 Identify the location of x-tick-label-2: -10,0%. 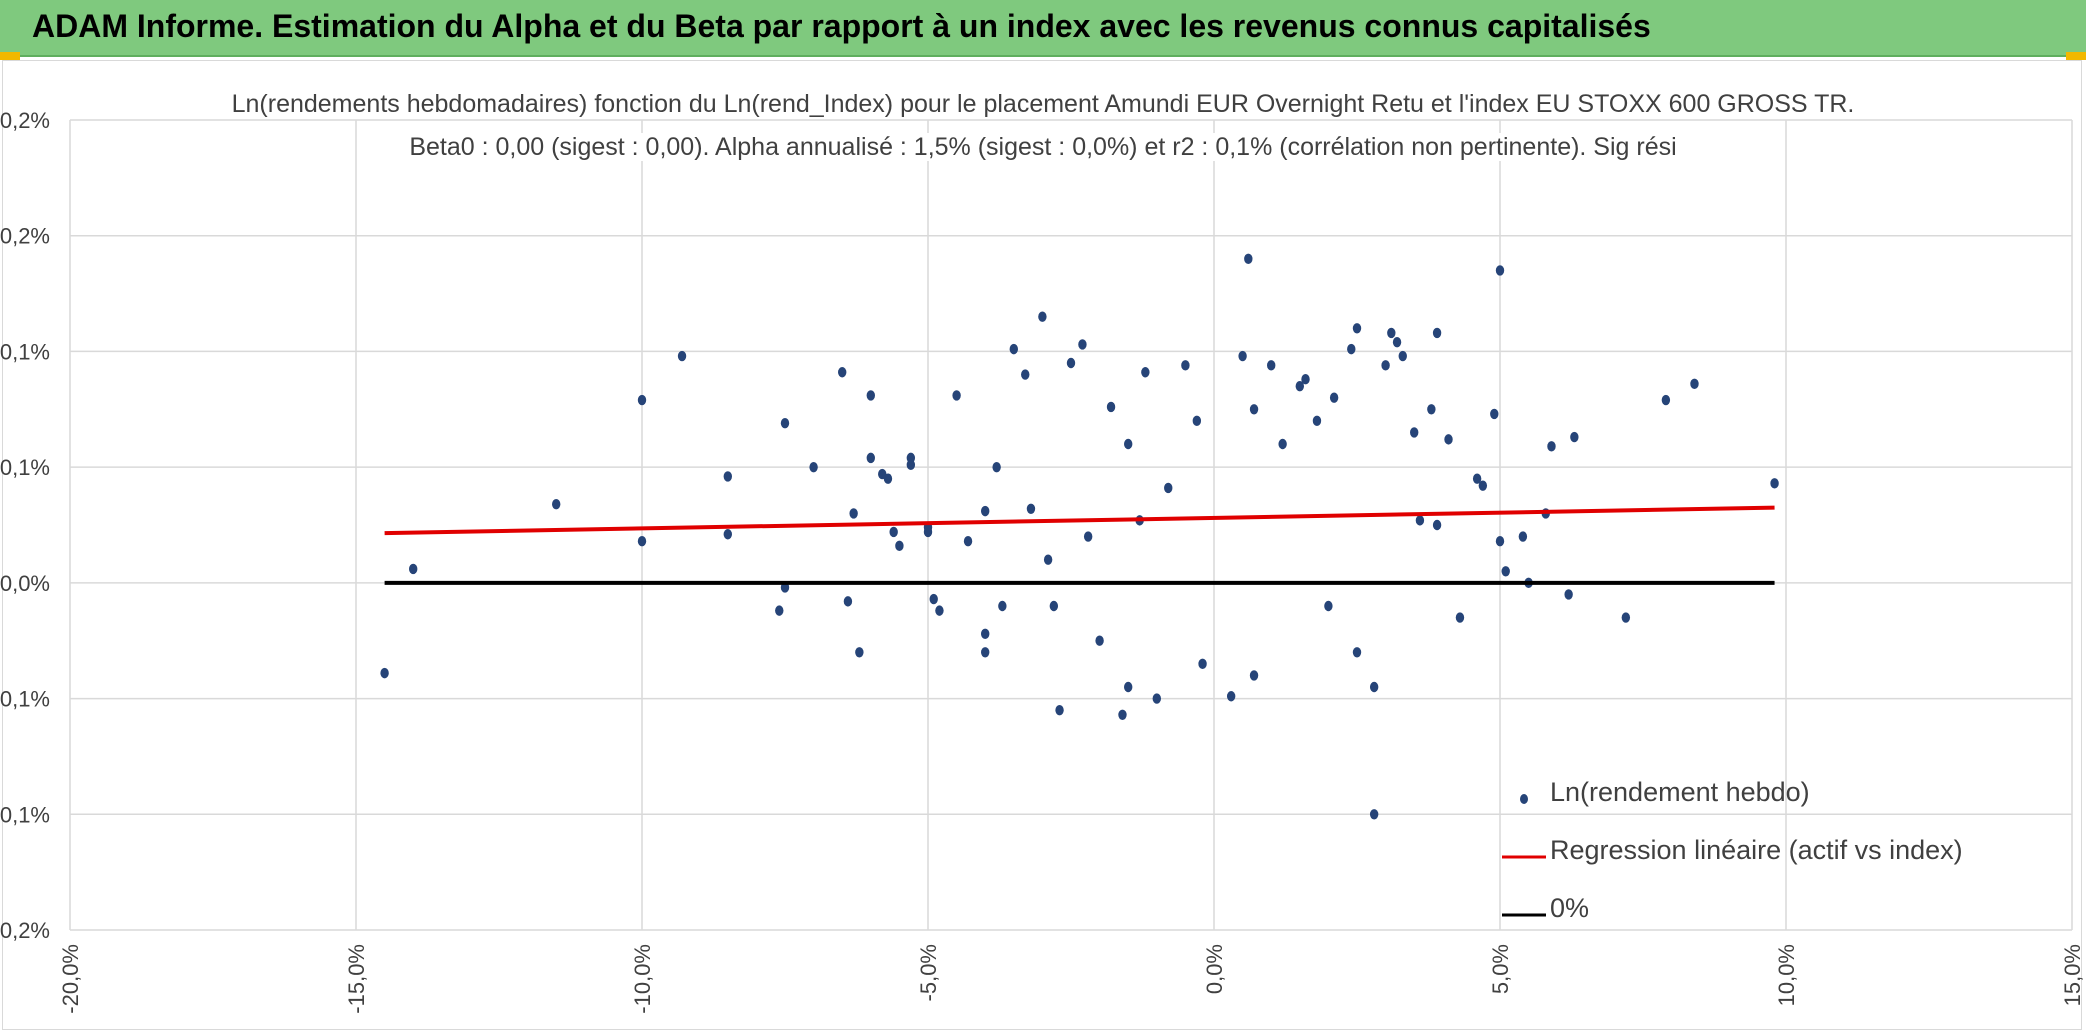
(642, 979).